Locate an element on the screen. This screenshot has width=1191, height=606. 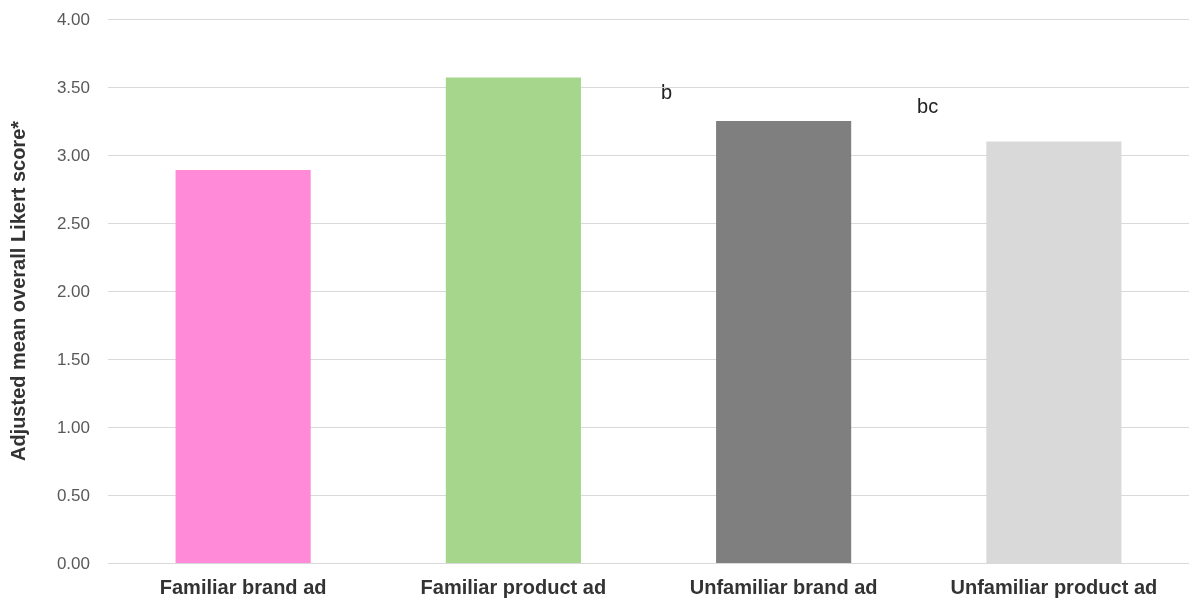
x-tick-label: Familiar brand ad is located at coordinates (243, 587).